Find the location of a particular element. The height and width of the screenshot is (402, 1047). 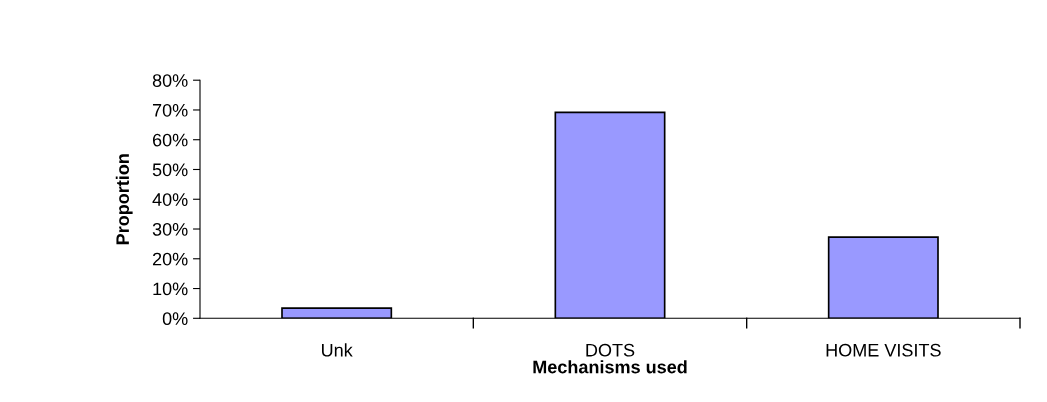

y-tick-label: 50% is located at coordinates (170, 170).